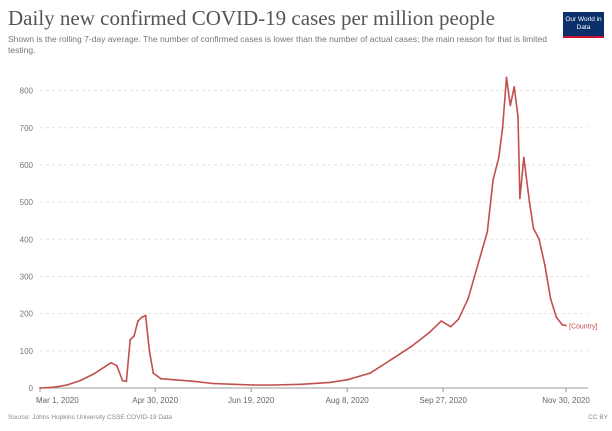 The width and height of the screenshot is (612, 431). I want to click on y-tick-label: 400, so click(27, 239).